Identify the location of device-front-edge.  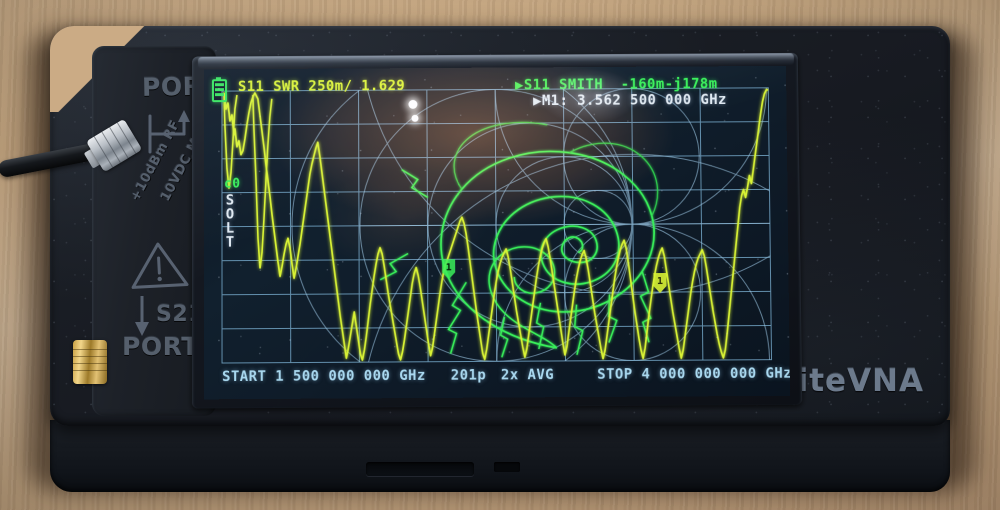
(500, 456).